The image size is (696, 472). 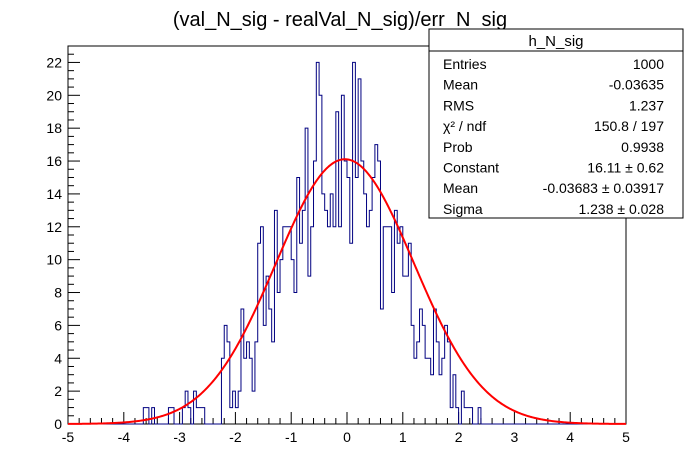 I want to click on y-tick-label: 6, so click(x=58, y=325).